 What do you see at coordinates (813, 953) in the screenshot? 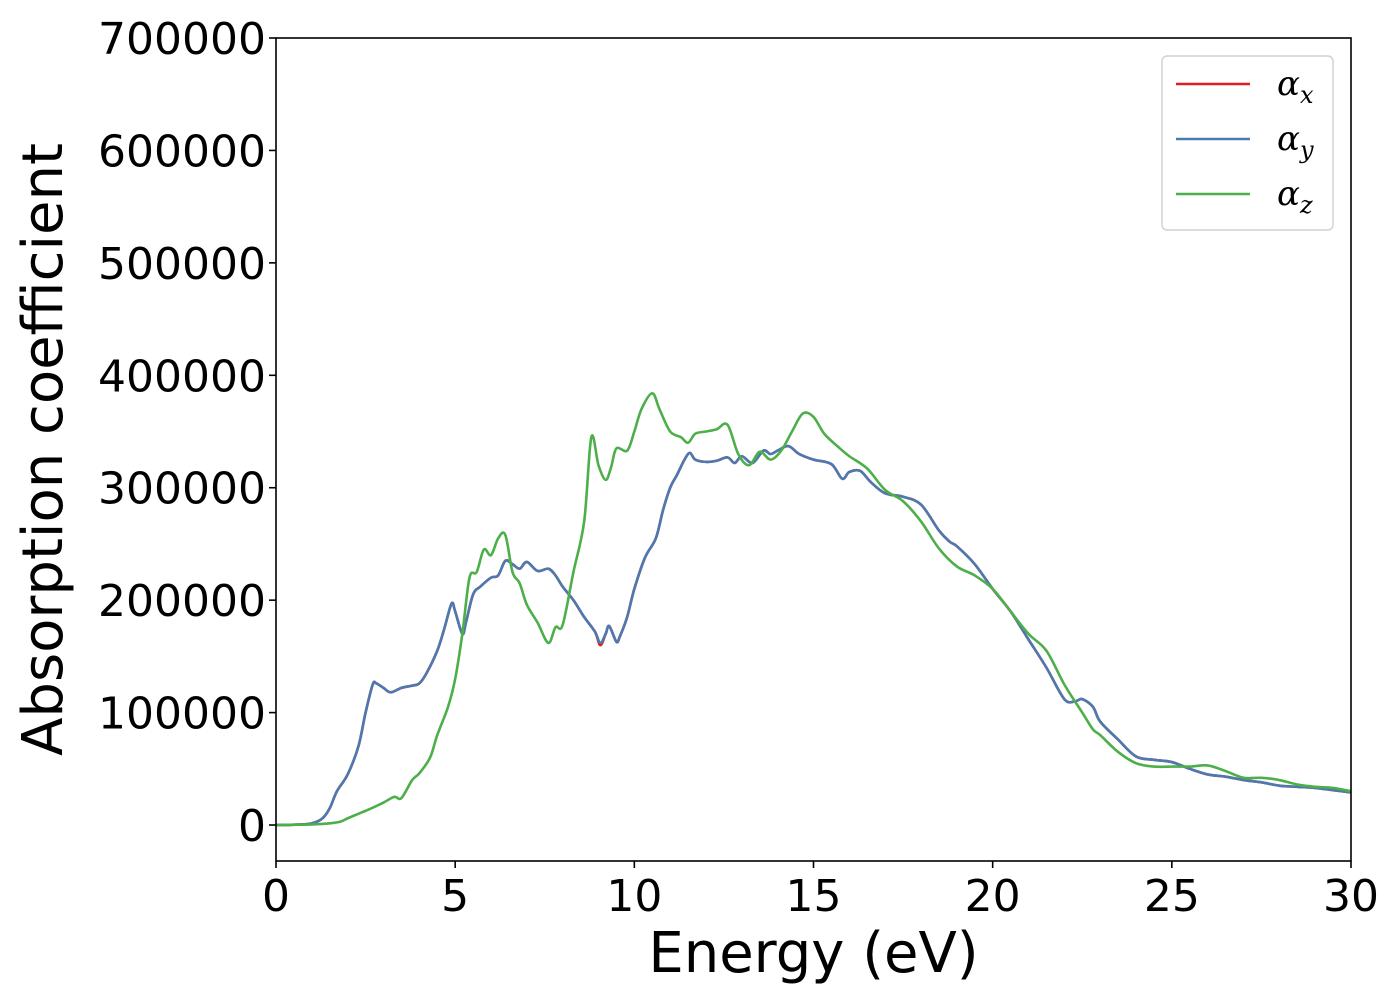
I see `x-axis-label: Energy (eV)` at bounding box center [813, 953].